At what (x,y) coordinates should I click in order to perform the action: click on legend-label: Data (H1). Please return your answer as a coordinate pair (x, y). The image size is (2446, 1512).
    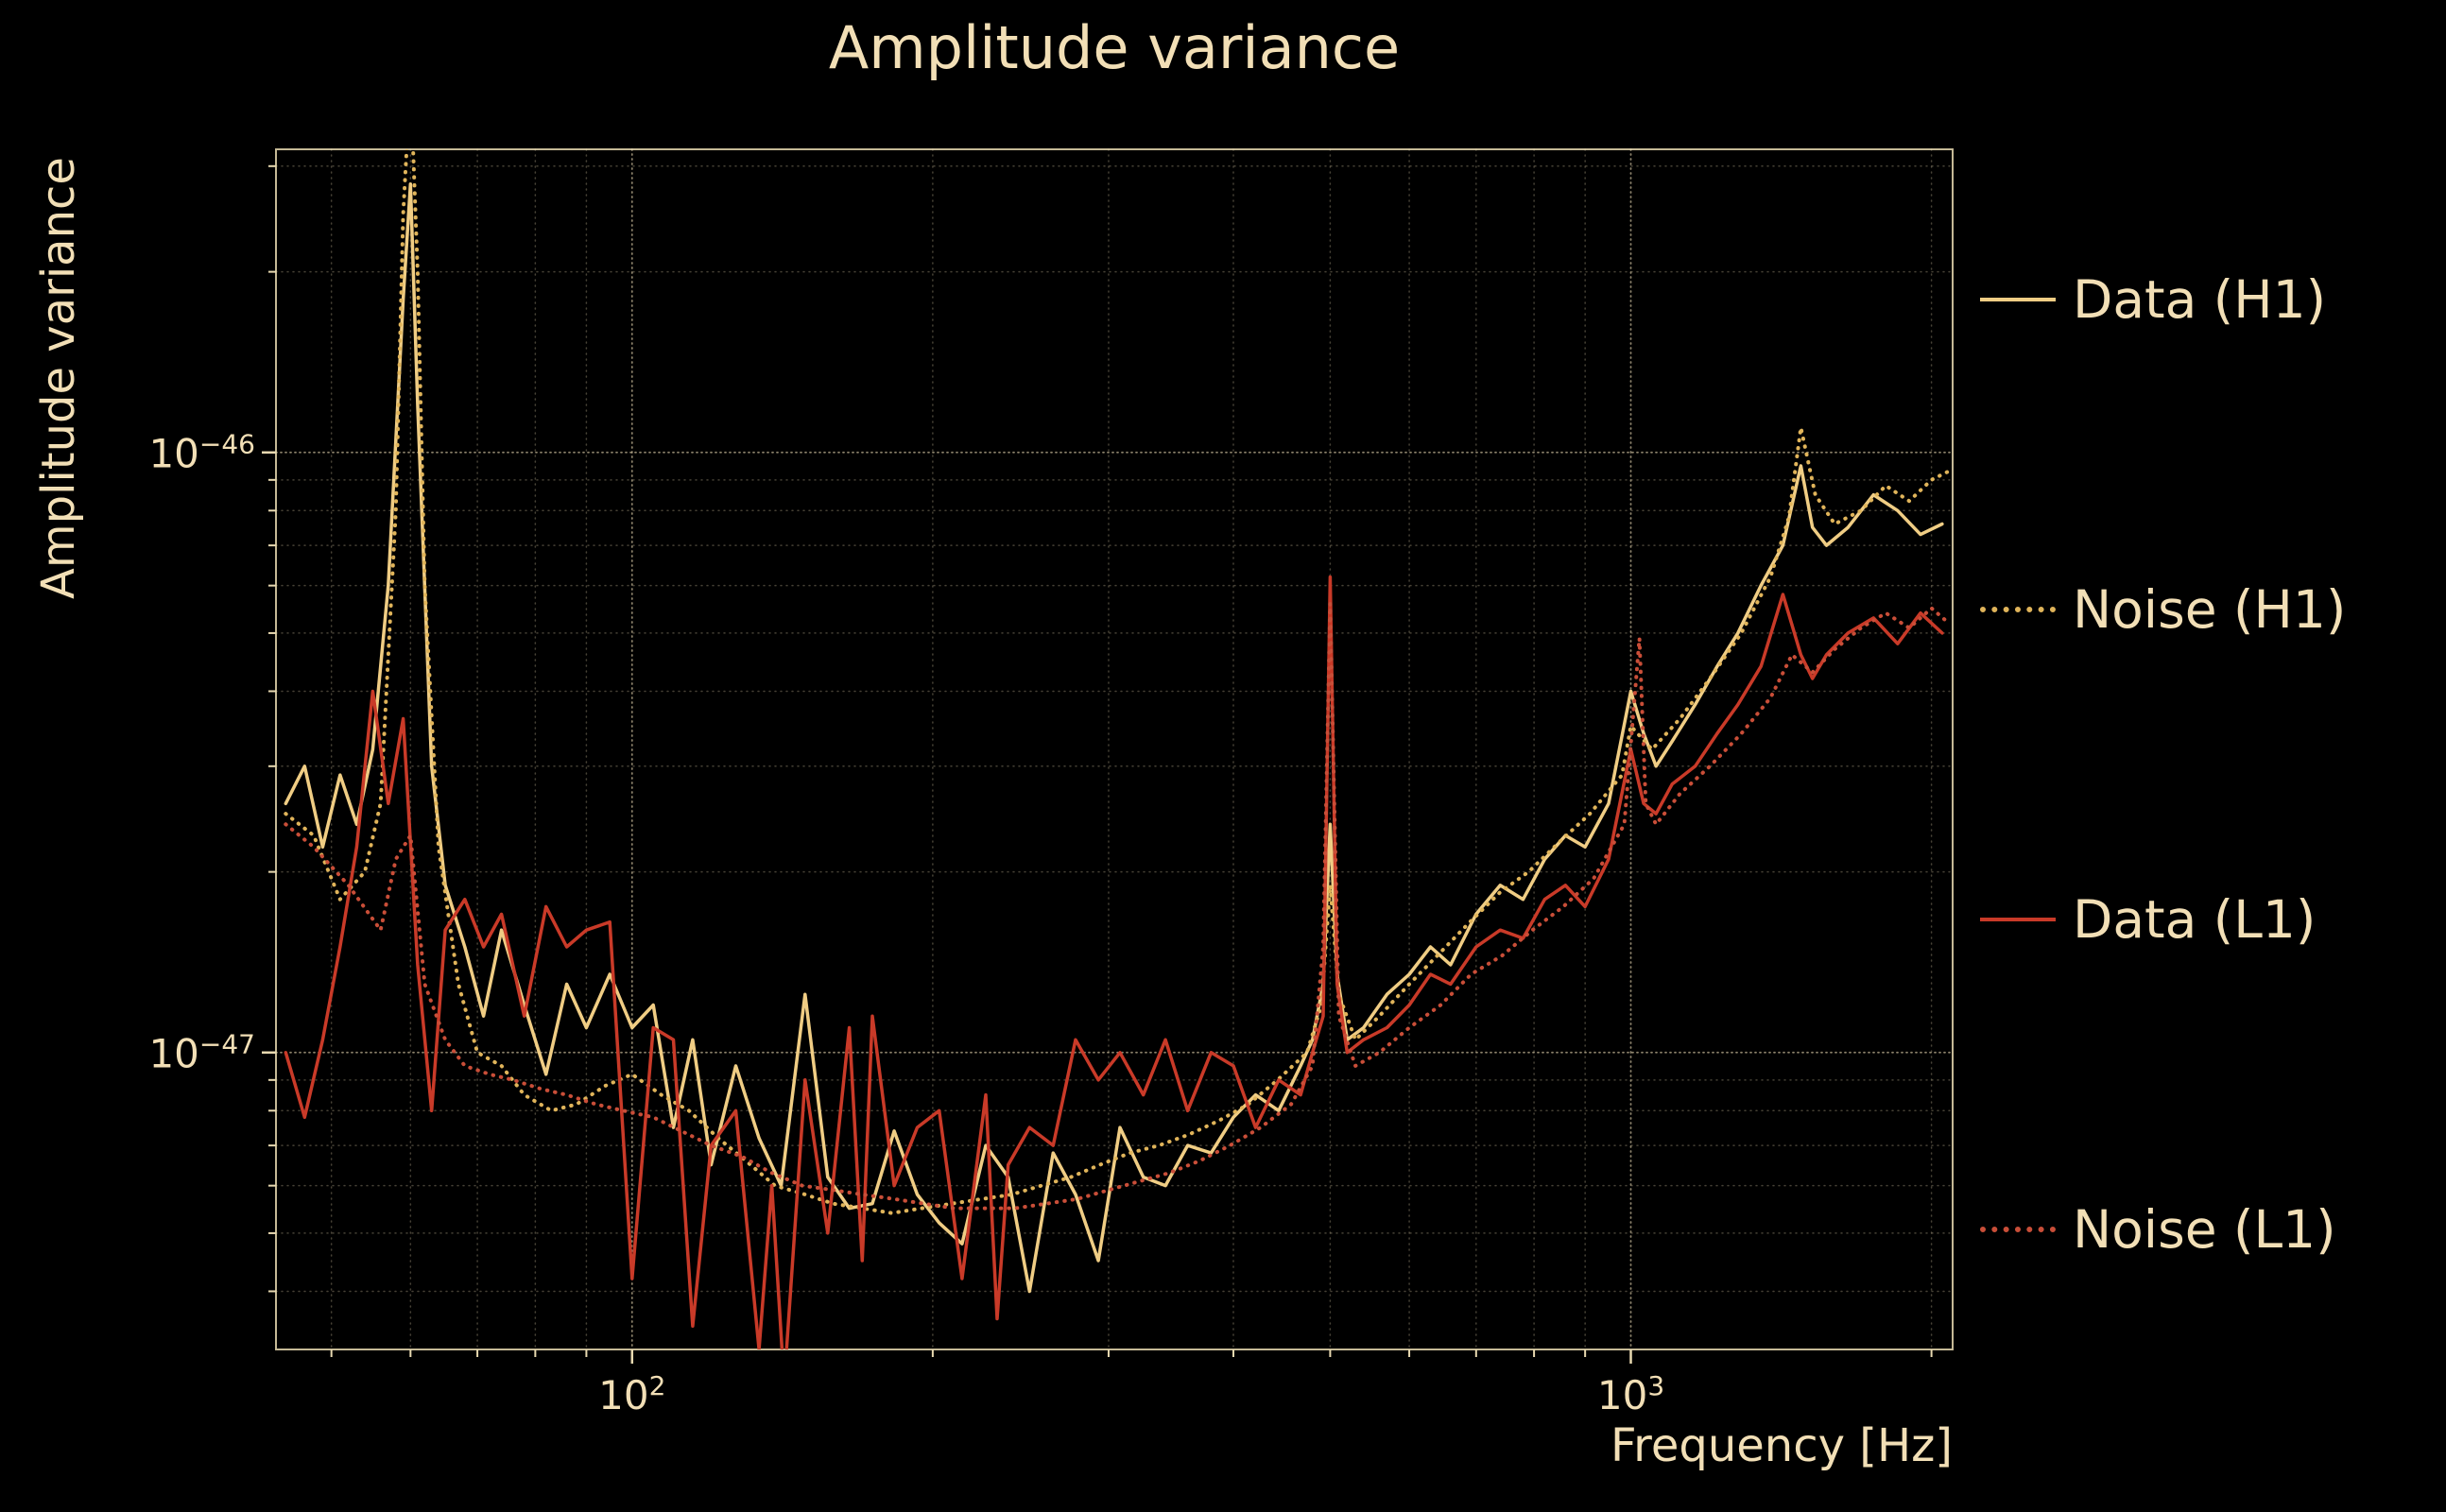
    Looking at the image, I should click on (2200, 299).